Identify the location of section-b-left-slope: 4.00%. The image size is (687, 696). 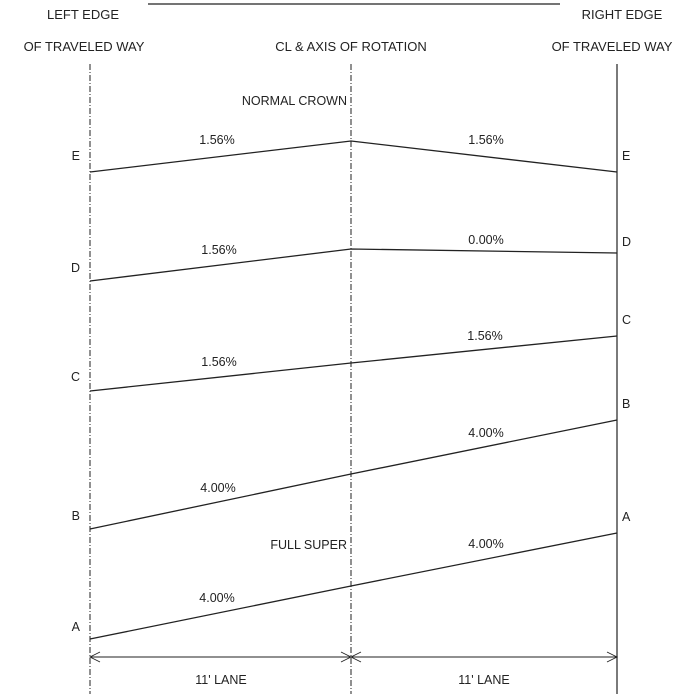
(217, 488).